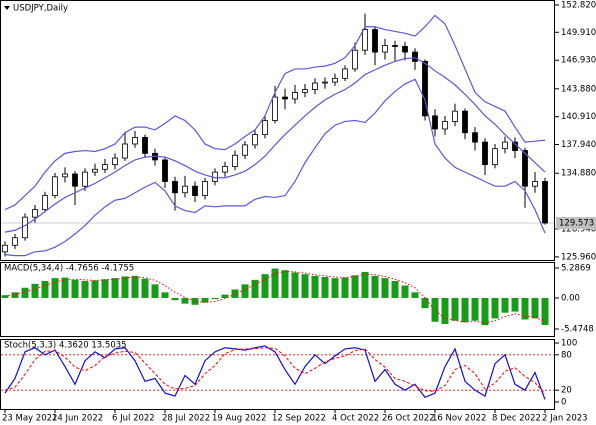  I want to click on y-tick-label: 128.940, so click(578, 229).